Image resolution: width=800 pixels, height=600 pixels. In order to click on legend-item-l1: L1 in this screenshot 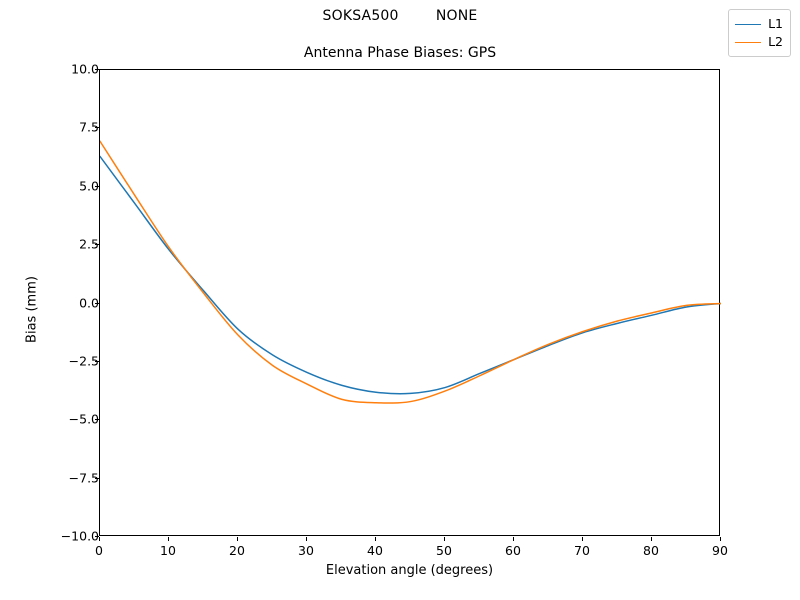, I will do `click(759, 24)`.